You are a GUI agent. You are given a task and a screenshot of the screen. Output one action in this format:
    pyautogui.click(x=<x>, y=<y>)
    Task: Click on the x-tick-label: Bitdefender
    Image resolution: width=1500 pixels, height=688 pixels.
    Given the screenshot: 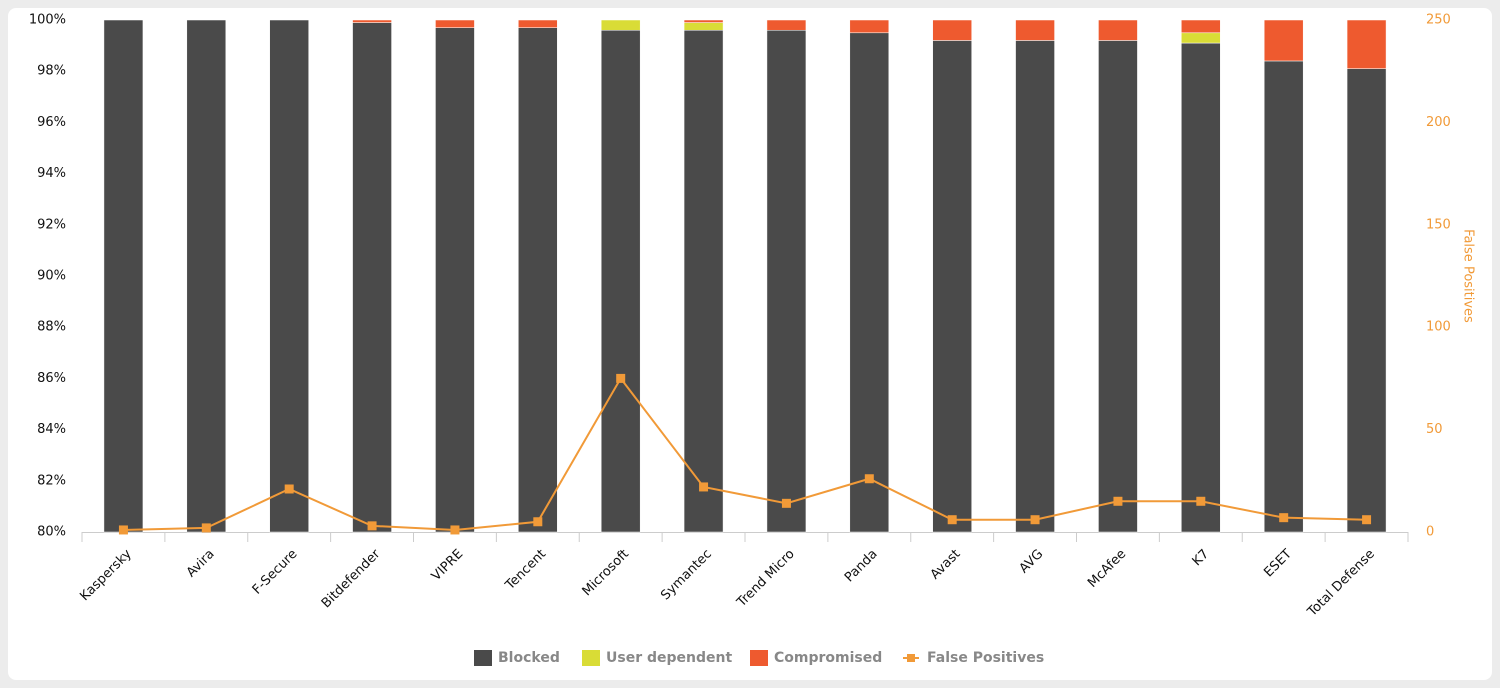 What is the action you would take?
    pyautogui.click(x=351, y=578)
    